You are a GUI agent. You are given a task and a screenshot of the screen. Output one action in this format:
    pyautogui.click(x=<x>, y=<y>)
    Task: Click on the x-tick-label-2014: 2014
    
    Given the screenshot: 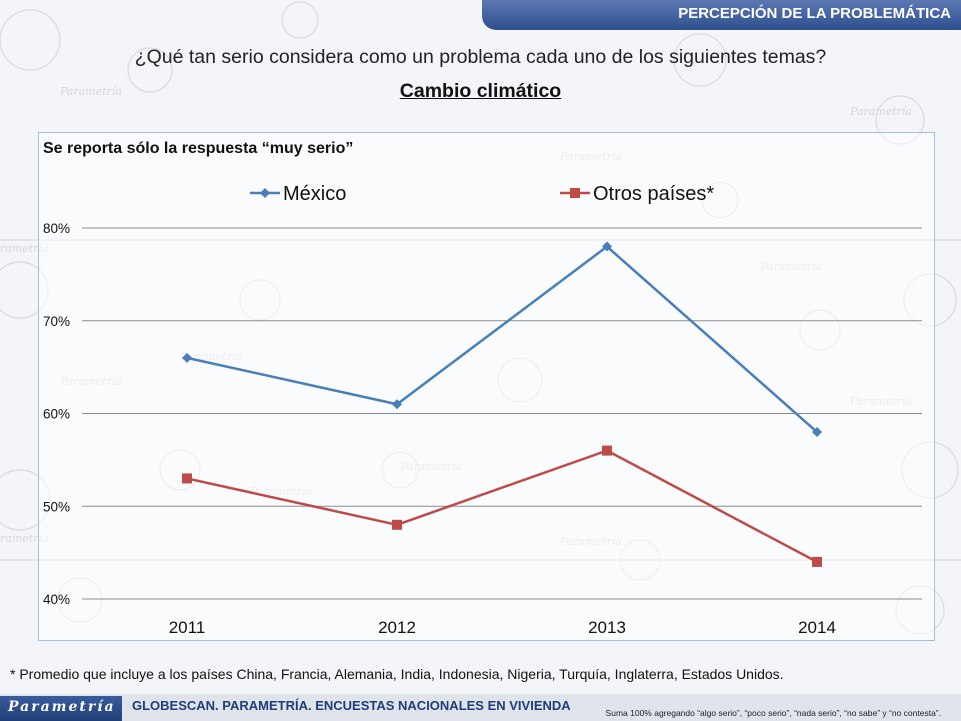 What is the action you would take?
    pyautogui.click(x=817, y=627)
    